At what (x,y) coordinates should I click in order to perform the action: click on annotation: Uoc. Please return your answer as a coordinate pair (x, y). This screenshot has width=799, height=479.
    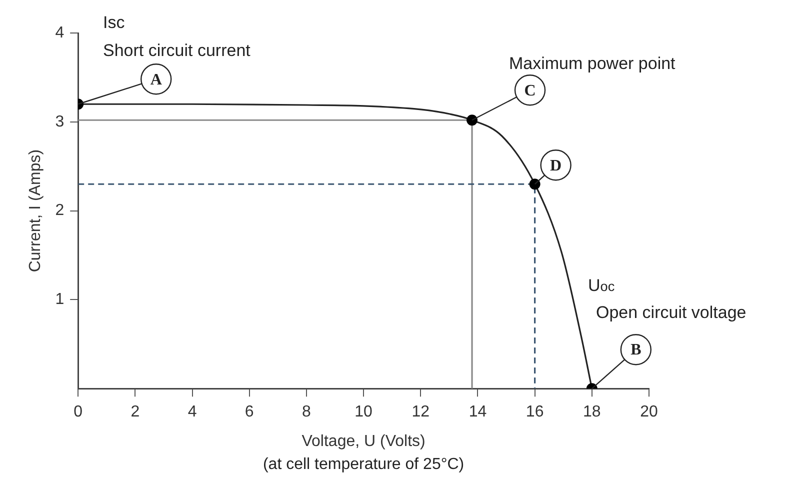
    Looking at the image, I should click on (601, 285).